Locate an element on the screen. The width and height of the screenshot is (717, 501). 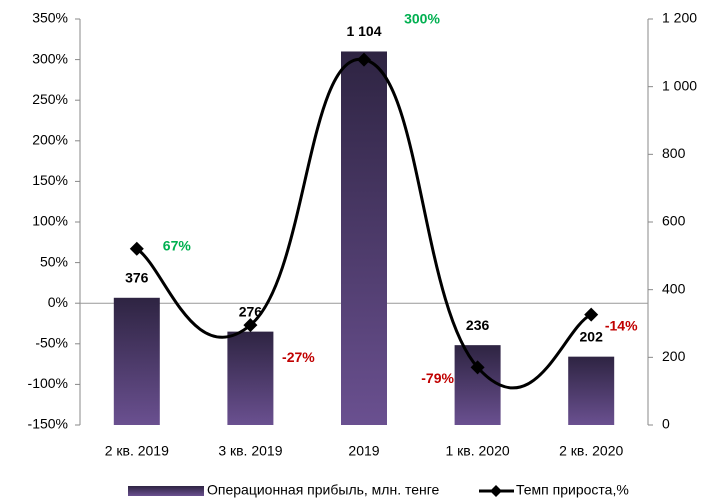
y-tick-label: -100% is located at coordinates (48, 383).